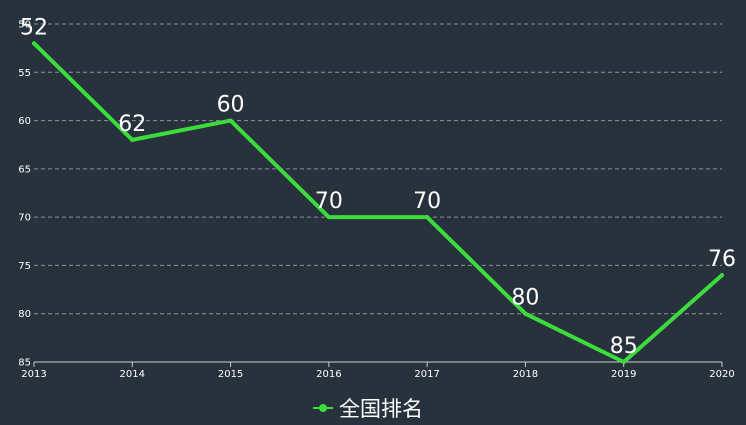 The width and height of the screenshot is (746, 425). What do you see at coordinates (721, 374) in the screenshot?
I see `x-tick-label: 2020` at bounding box center [721, 374].